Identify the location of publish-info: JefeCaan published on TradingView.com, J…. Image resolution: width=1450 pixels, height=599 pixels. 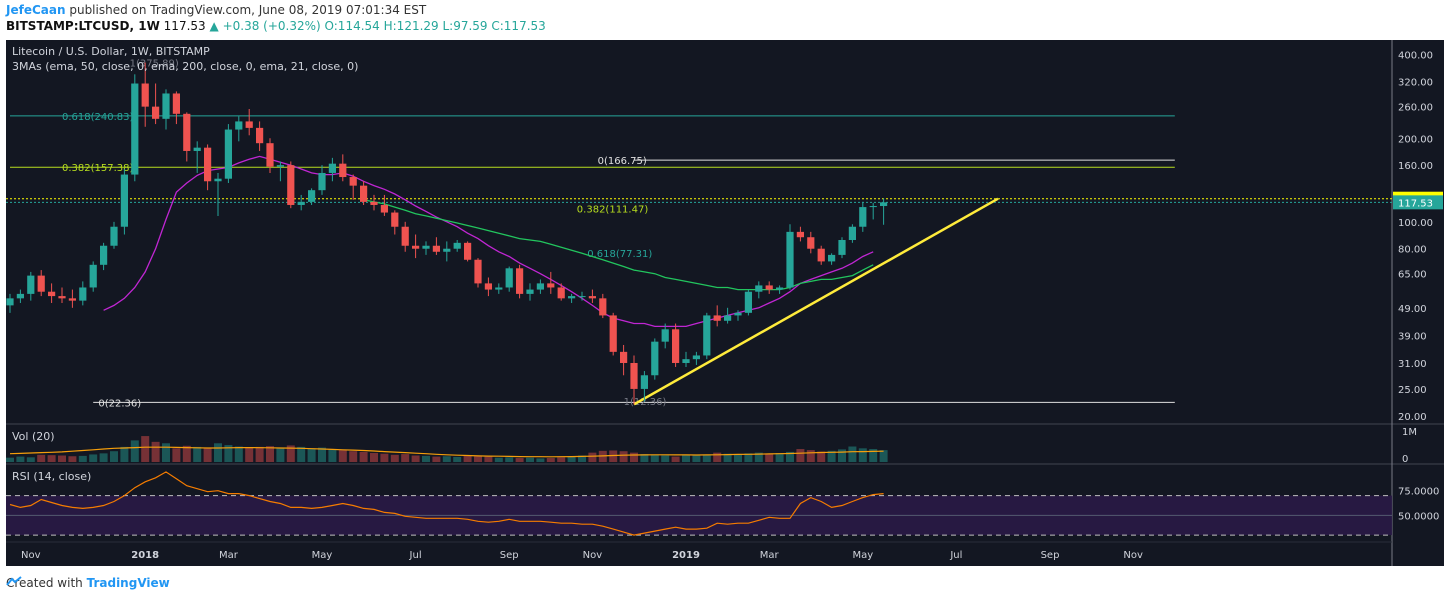
(216, 10).